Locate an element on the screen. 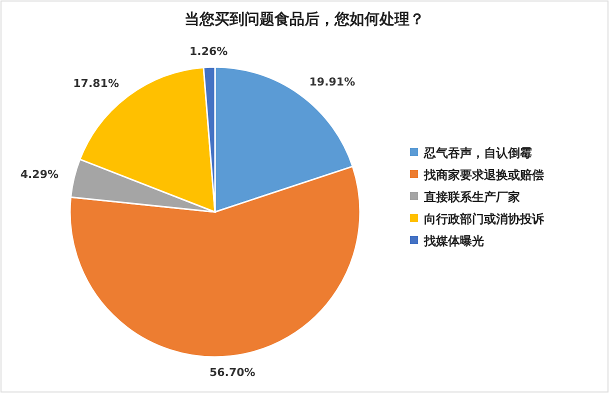  data-label: 17.81% is located at coordinates (96, 83).